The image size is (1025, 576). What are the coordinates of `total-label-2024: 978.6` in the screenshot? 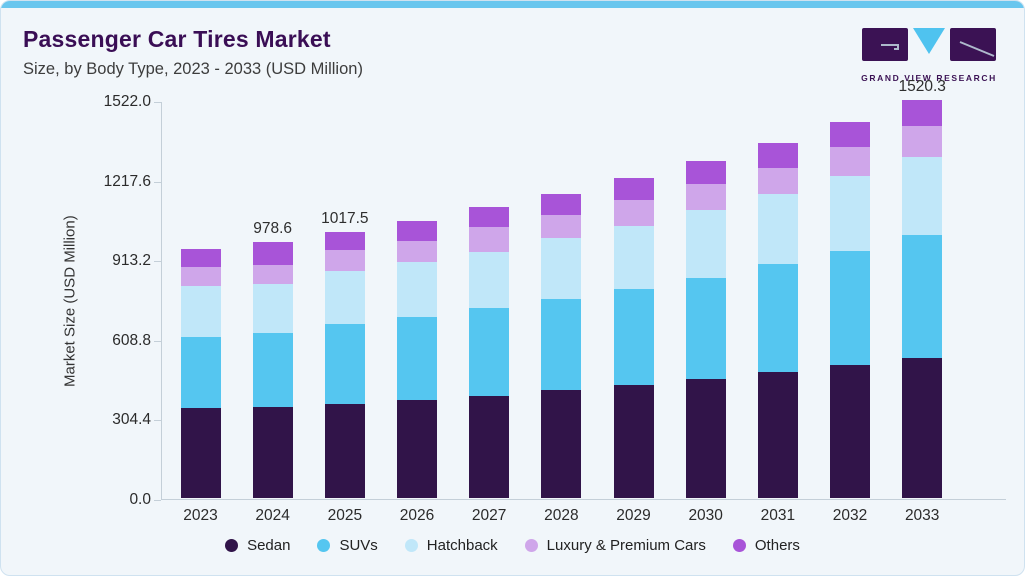 It's located at (273, 229).